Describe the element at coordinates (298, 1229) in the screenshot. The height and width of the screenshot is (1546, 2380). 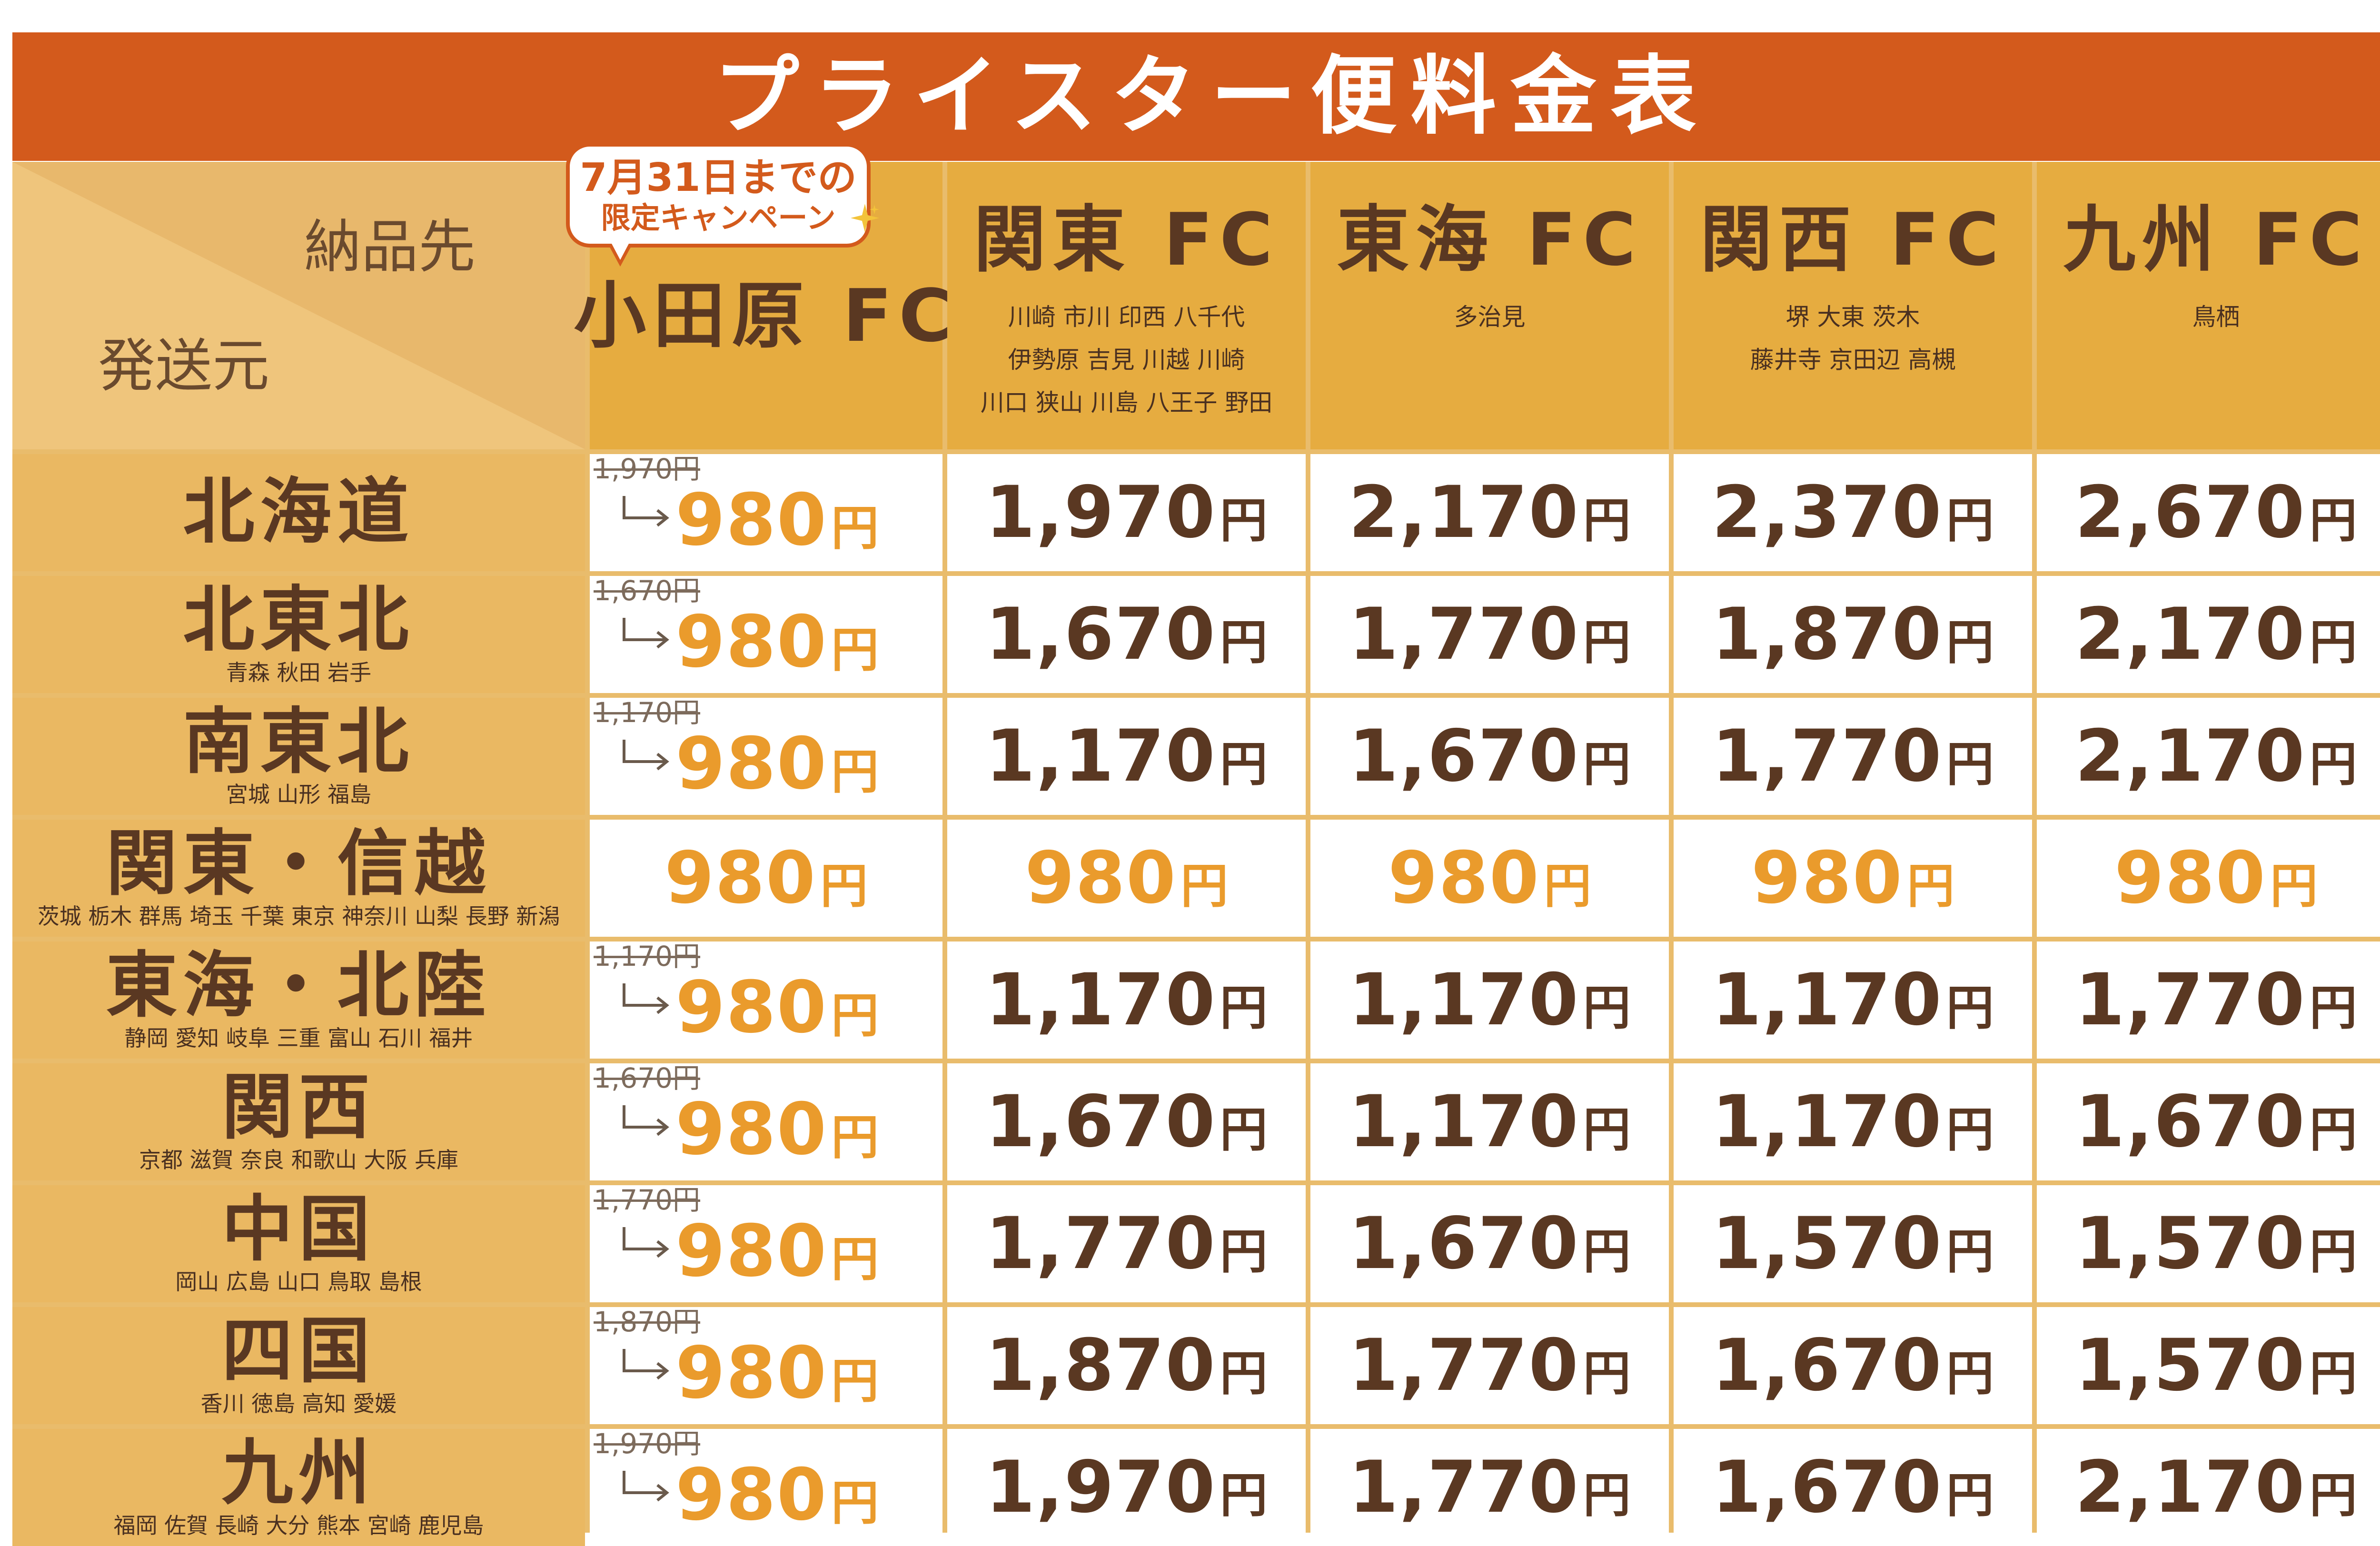
I see `region-name: 中国` at that location.